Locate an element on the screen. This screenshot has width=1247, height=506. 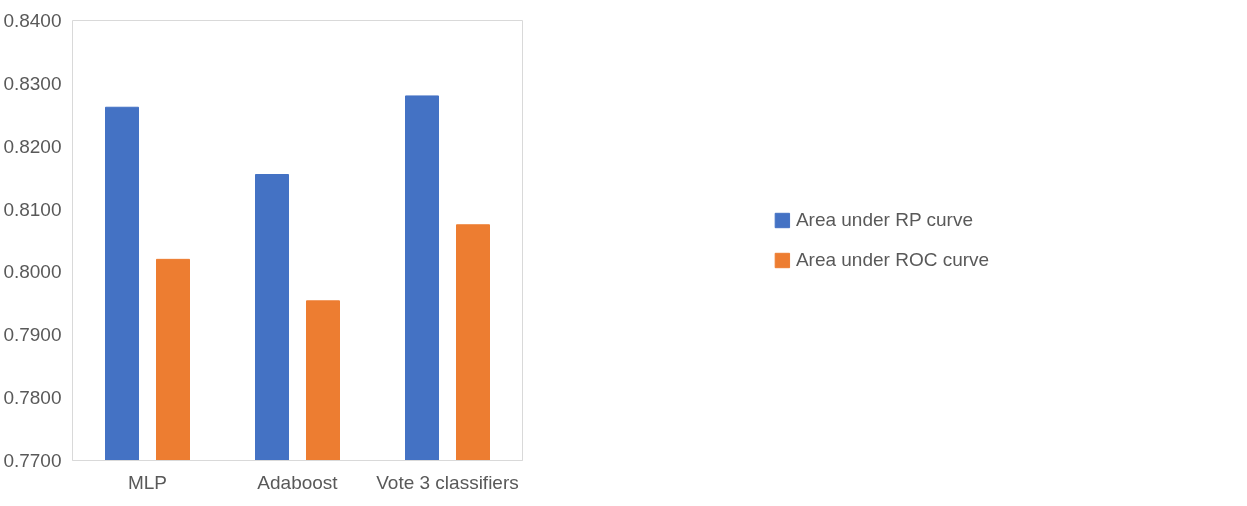
x-tick-label: Adaboost is located at coordinates (298, 482).